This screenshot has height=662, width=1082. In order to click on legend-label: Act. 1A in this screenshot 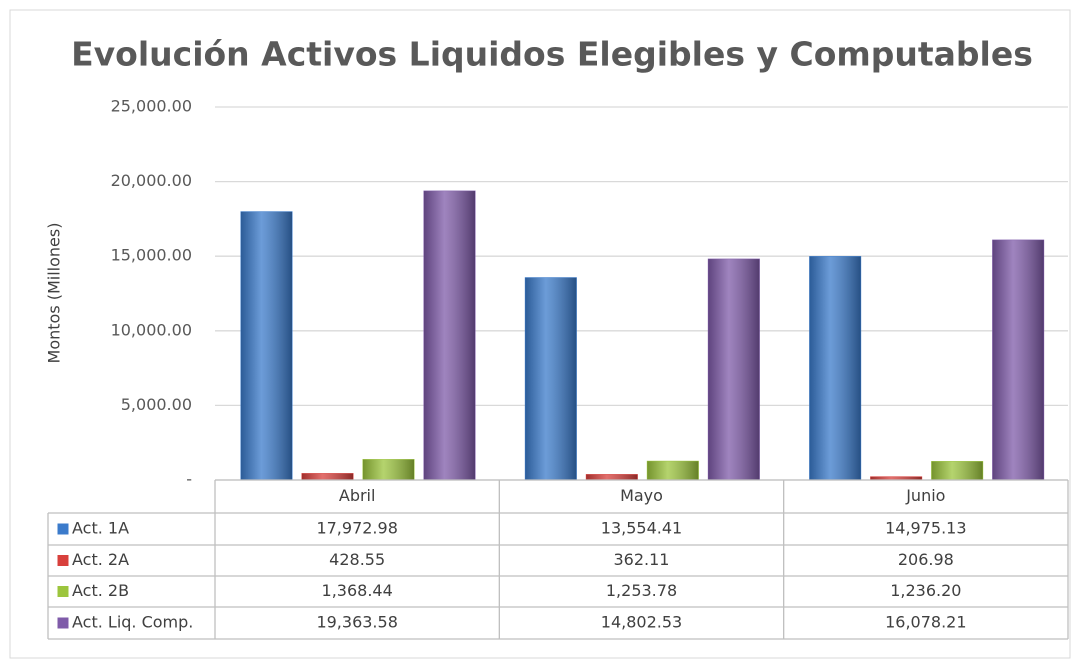, I will do `click(100, 528)`.